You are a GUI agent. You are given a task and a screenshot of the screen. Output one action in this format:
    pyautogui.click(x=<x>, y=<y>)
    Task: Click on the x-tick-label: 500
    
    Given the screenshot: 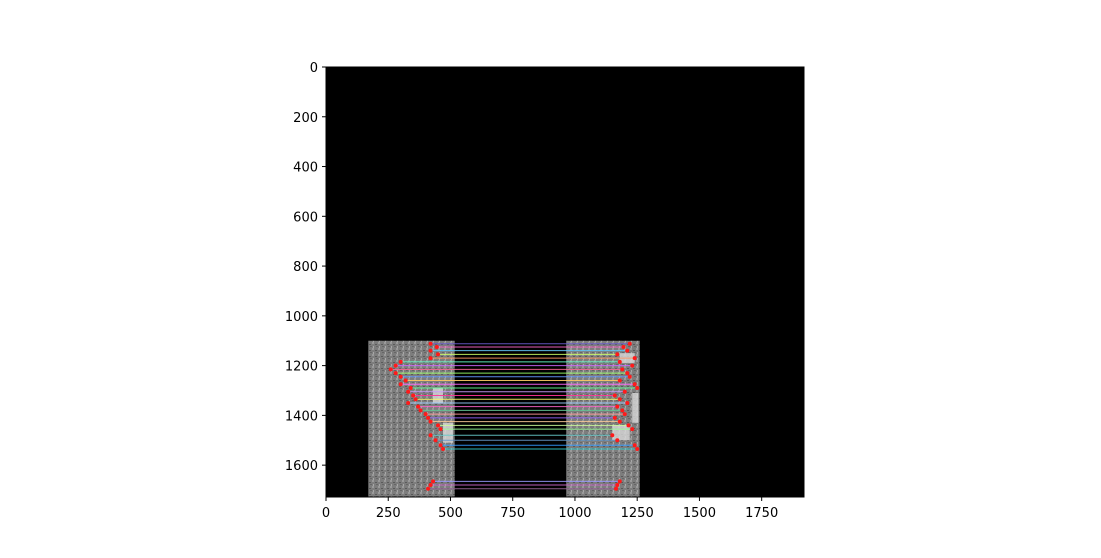 What is the action you would take?
    pyautogui.click(x=450, y=513)
    